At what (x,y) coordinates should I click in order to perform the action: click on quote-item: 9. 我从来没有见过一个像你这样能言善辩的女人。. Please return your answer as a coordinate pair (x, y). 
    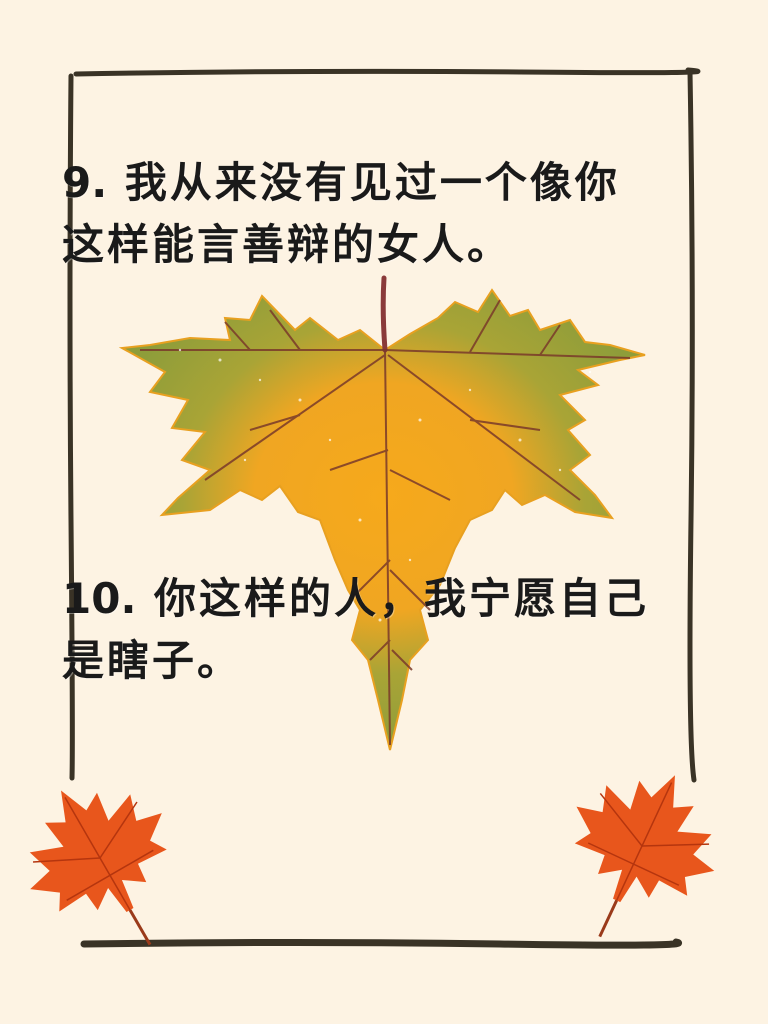
    Looking at the image, I should click on (362, 214).